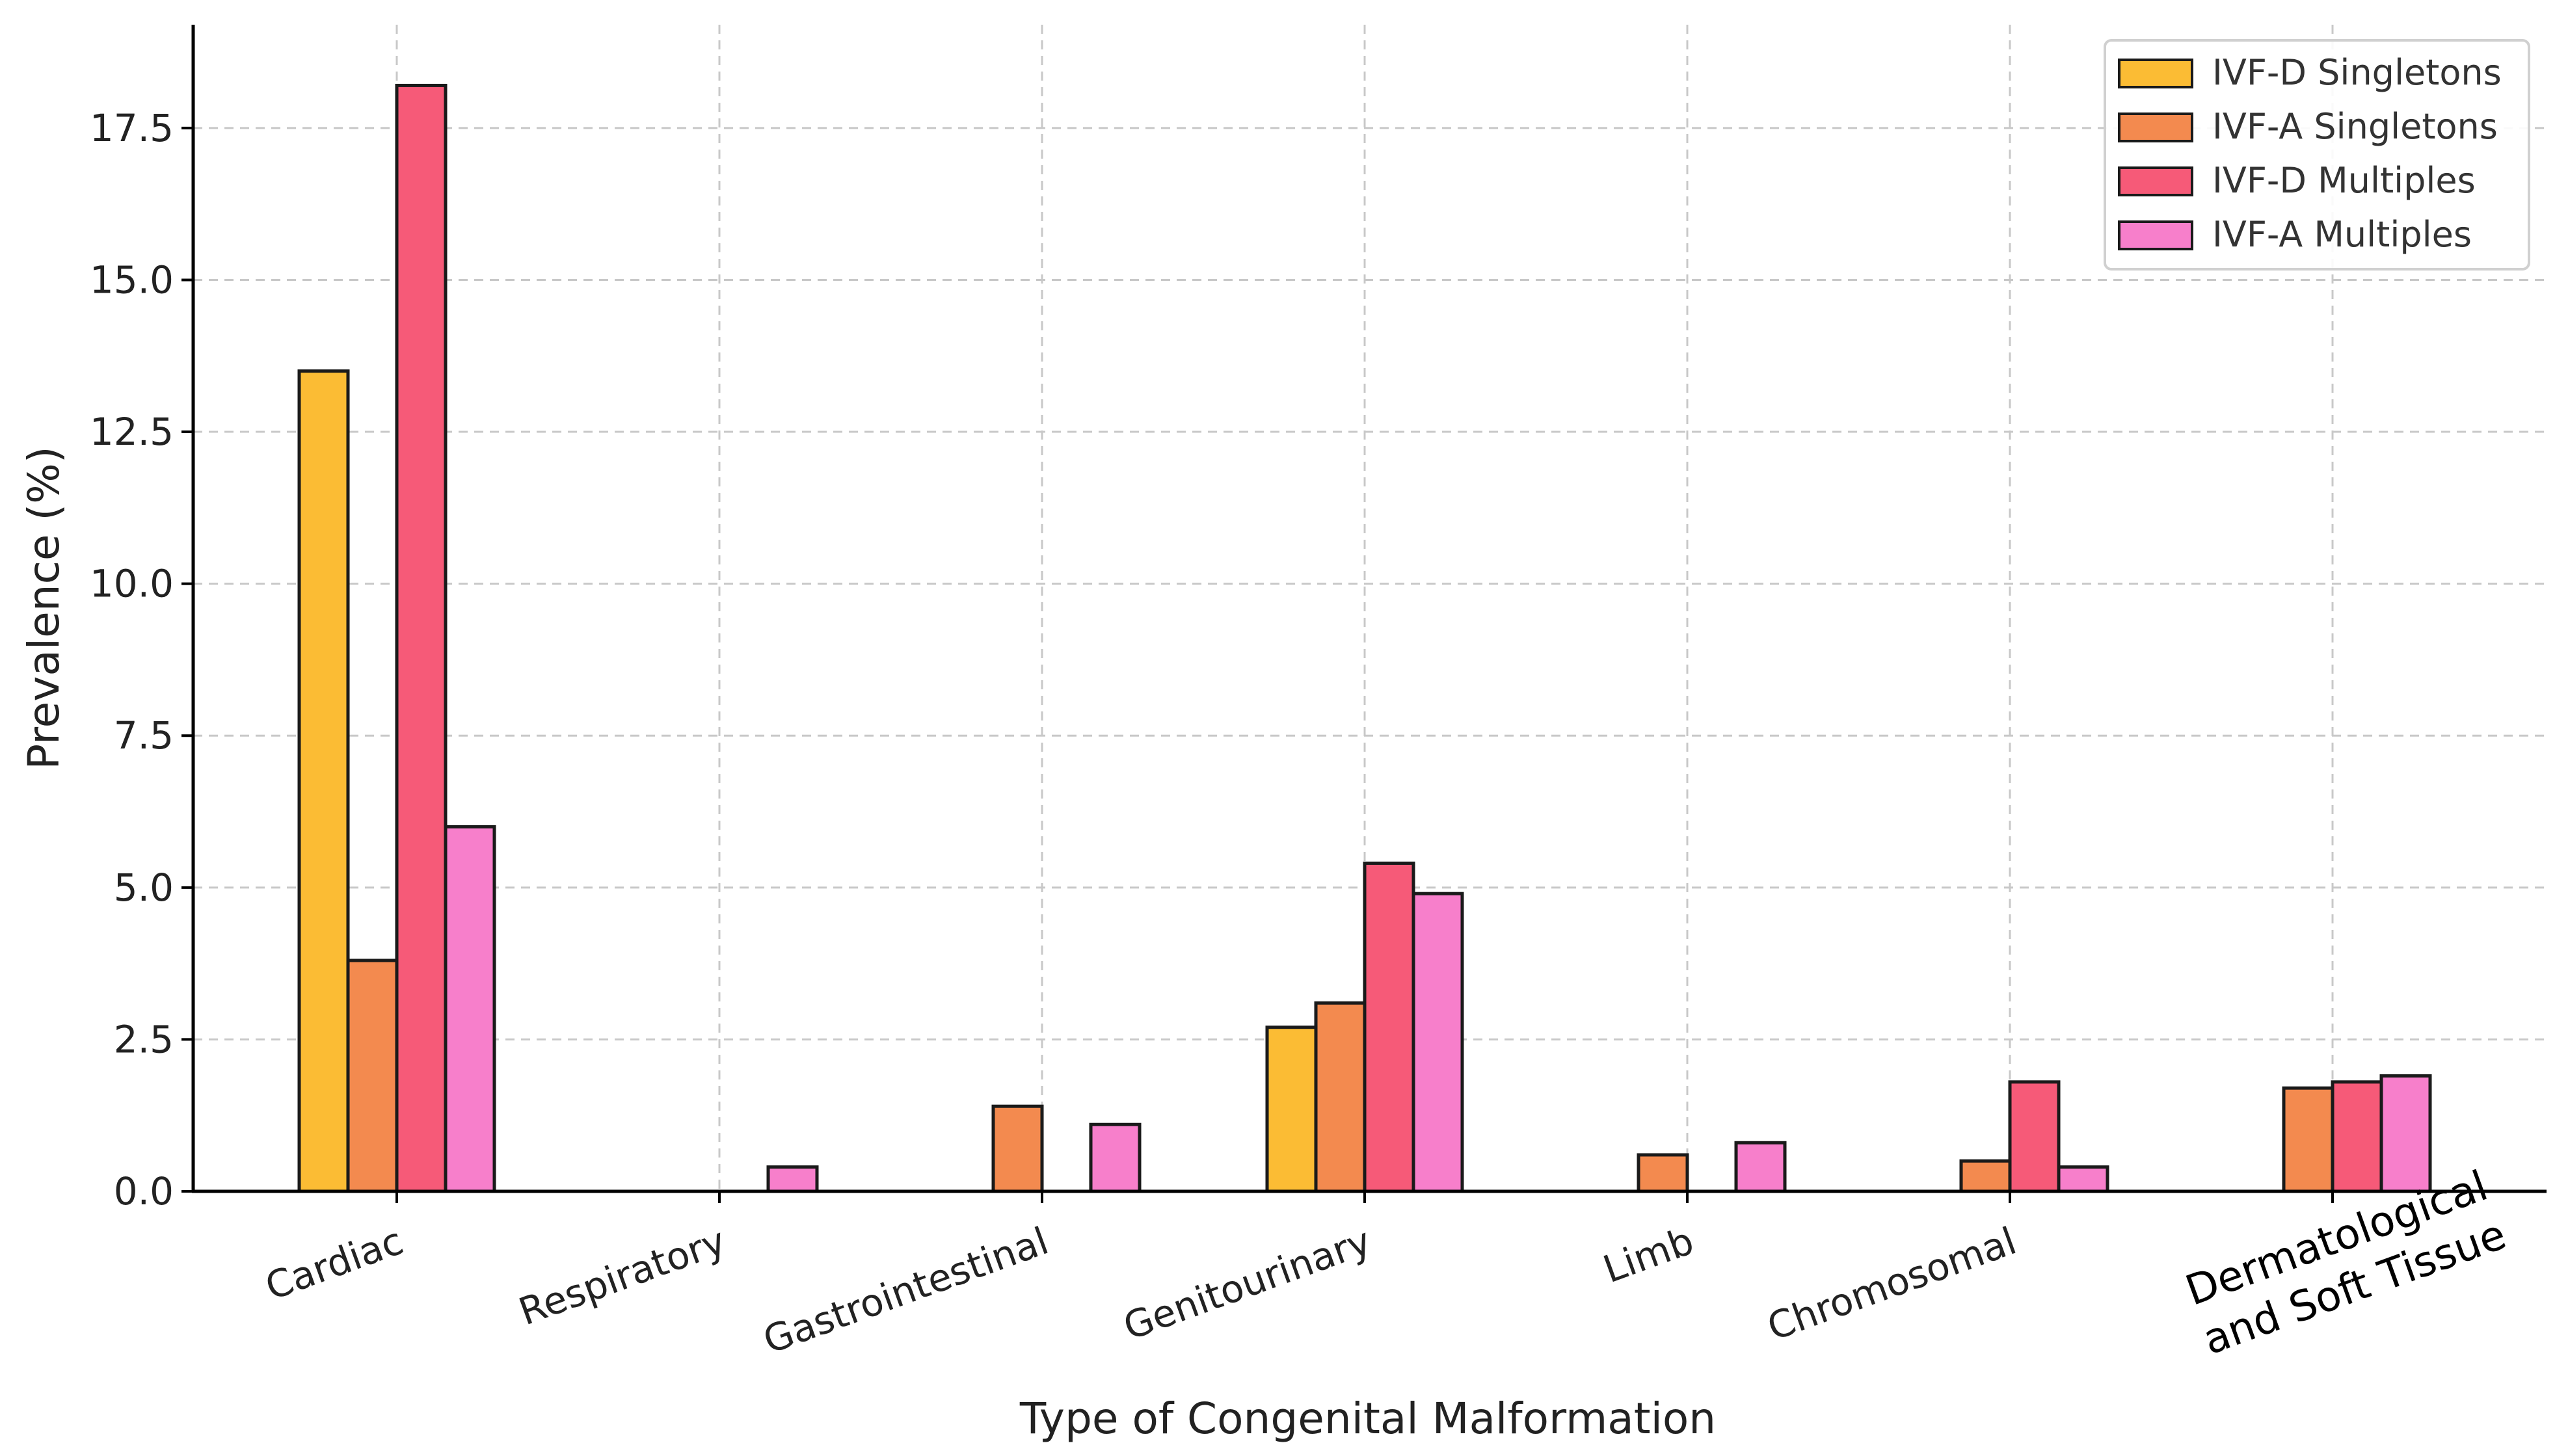 The image size is (2555, 1456). What do you see at coordinates (44, 608) in the screenshot?
I see `y-axis-title: Prevalence (%)` at bounding box center [44, 608].